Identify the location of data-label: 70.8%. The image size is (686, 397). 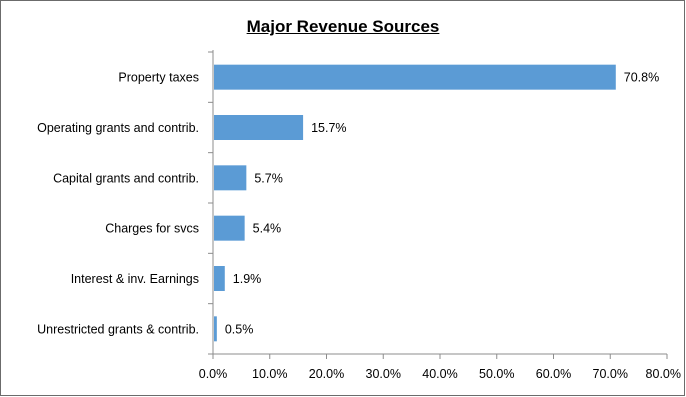
(641, 78).